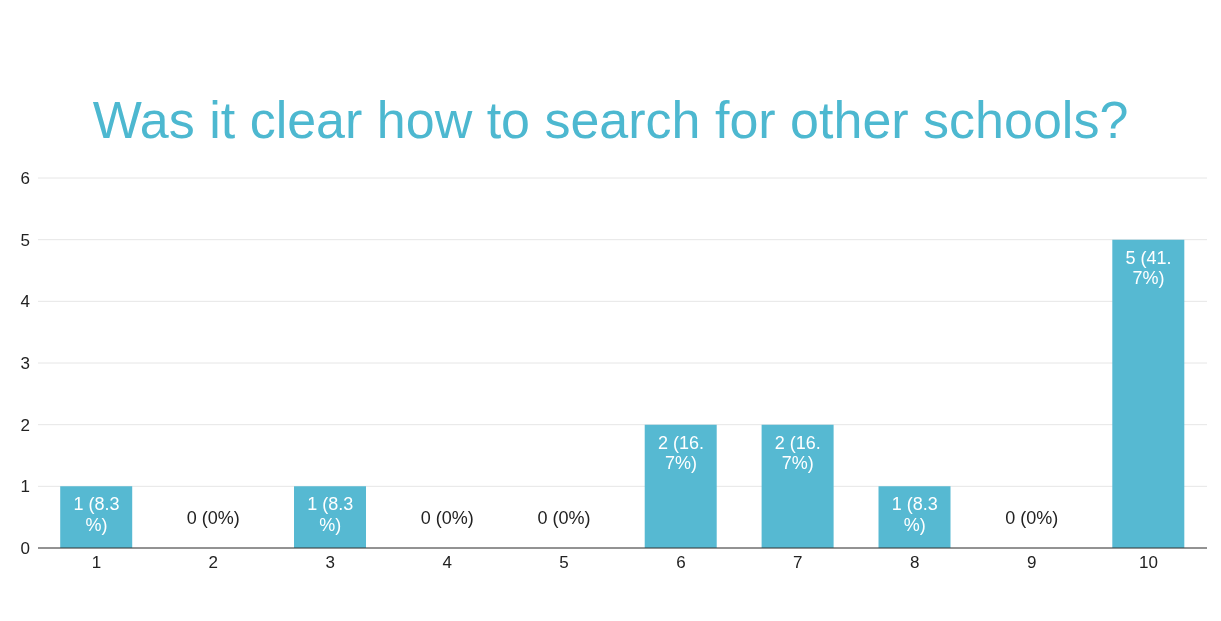  What do you see at coordinates (798, 563) in the screenshot?
I see `x-tick-label: 7` at bounding box center [798, 563].